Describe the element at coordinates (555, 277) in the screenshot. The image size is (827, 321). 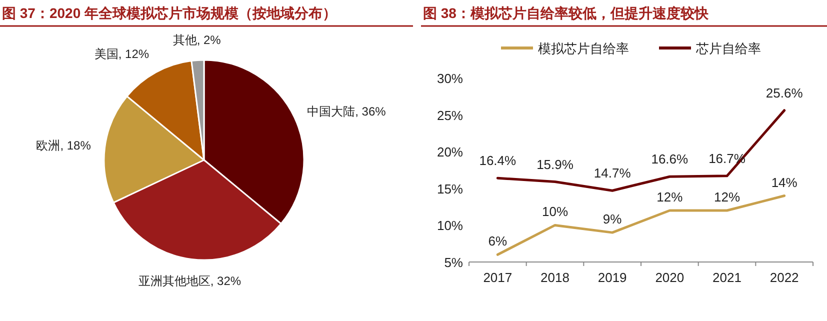
I see `xtick: 2018` at that location.